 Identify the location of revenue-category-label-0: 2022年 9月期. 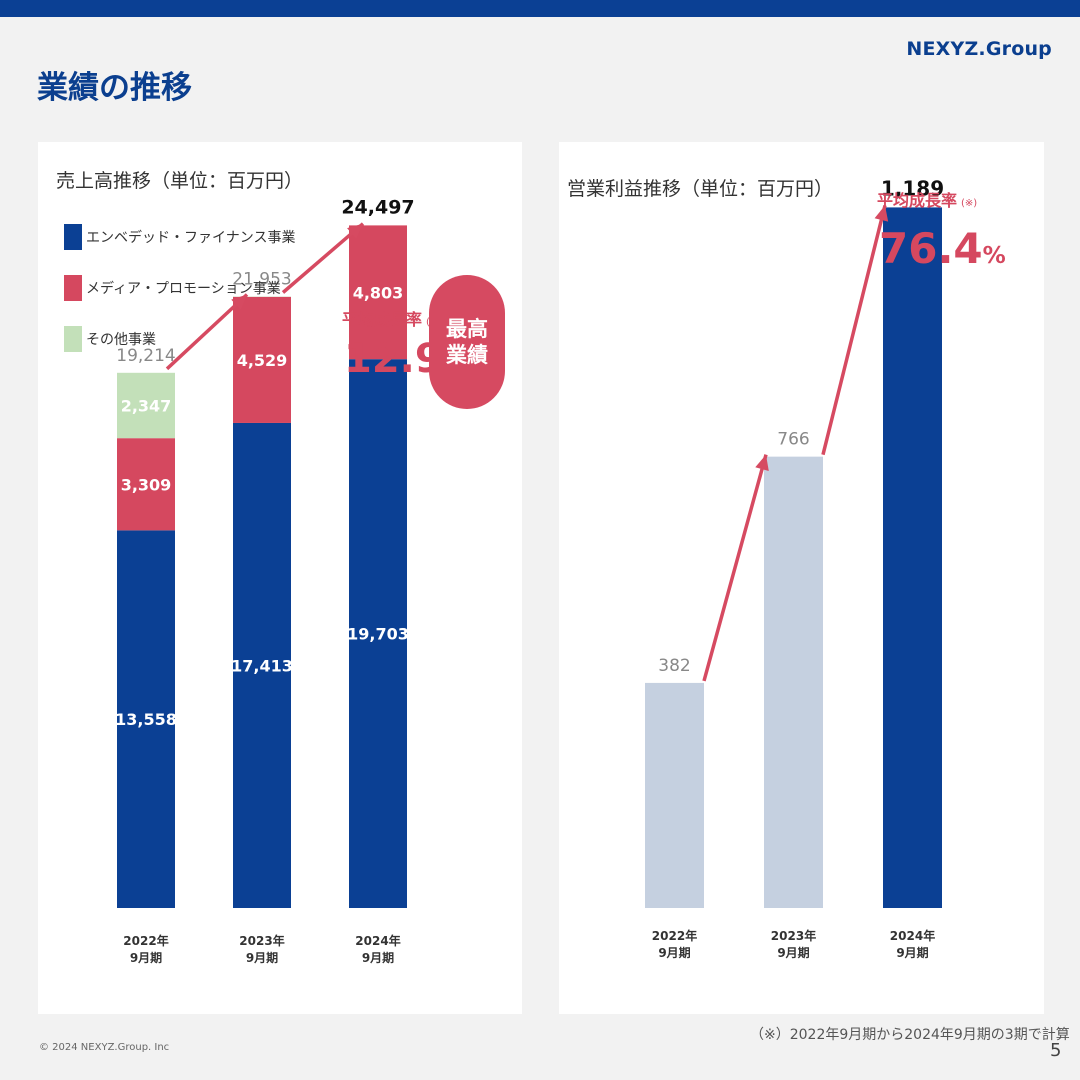
(145, 949).